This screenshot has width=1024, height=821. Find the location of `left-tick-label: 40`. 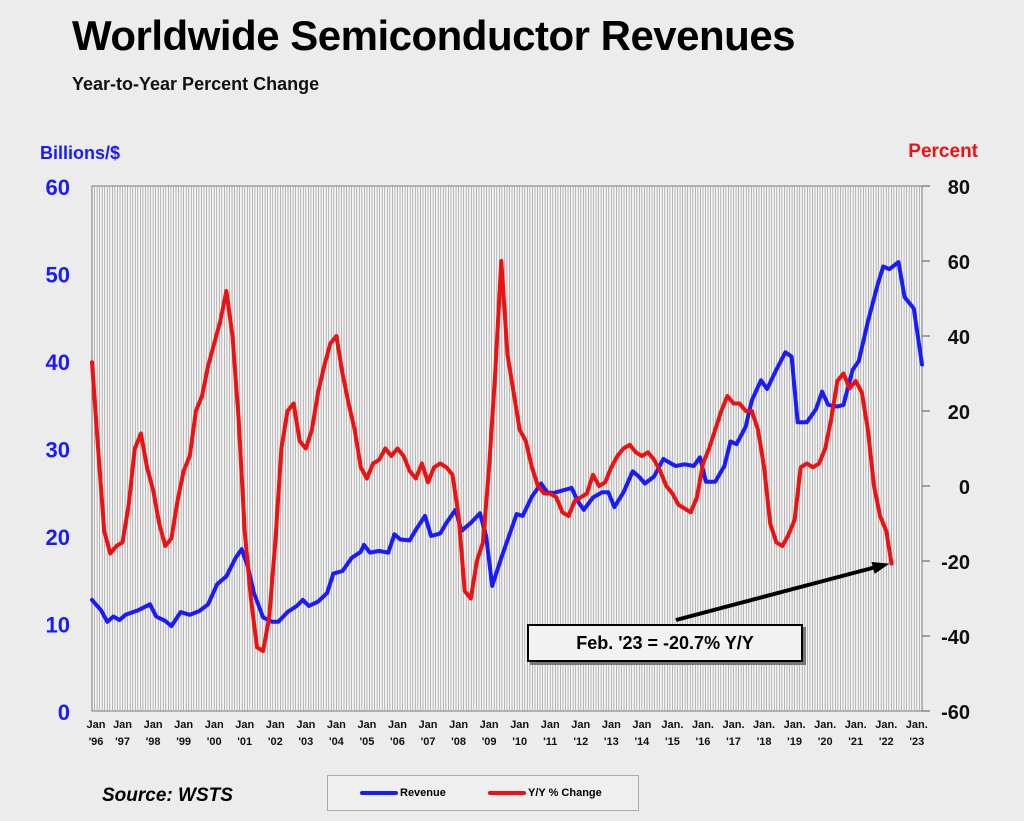

left-tick-label: 40 is located at coordinates (58, 362).